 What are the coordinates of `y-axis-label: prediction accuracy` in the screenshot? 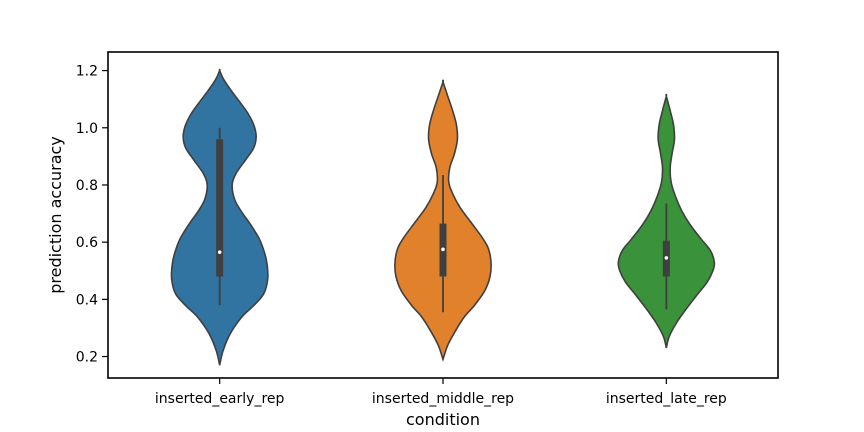 It's located at (55, 215).